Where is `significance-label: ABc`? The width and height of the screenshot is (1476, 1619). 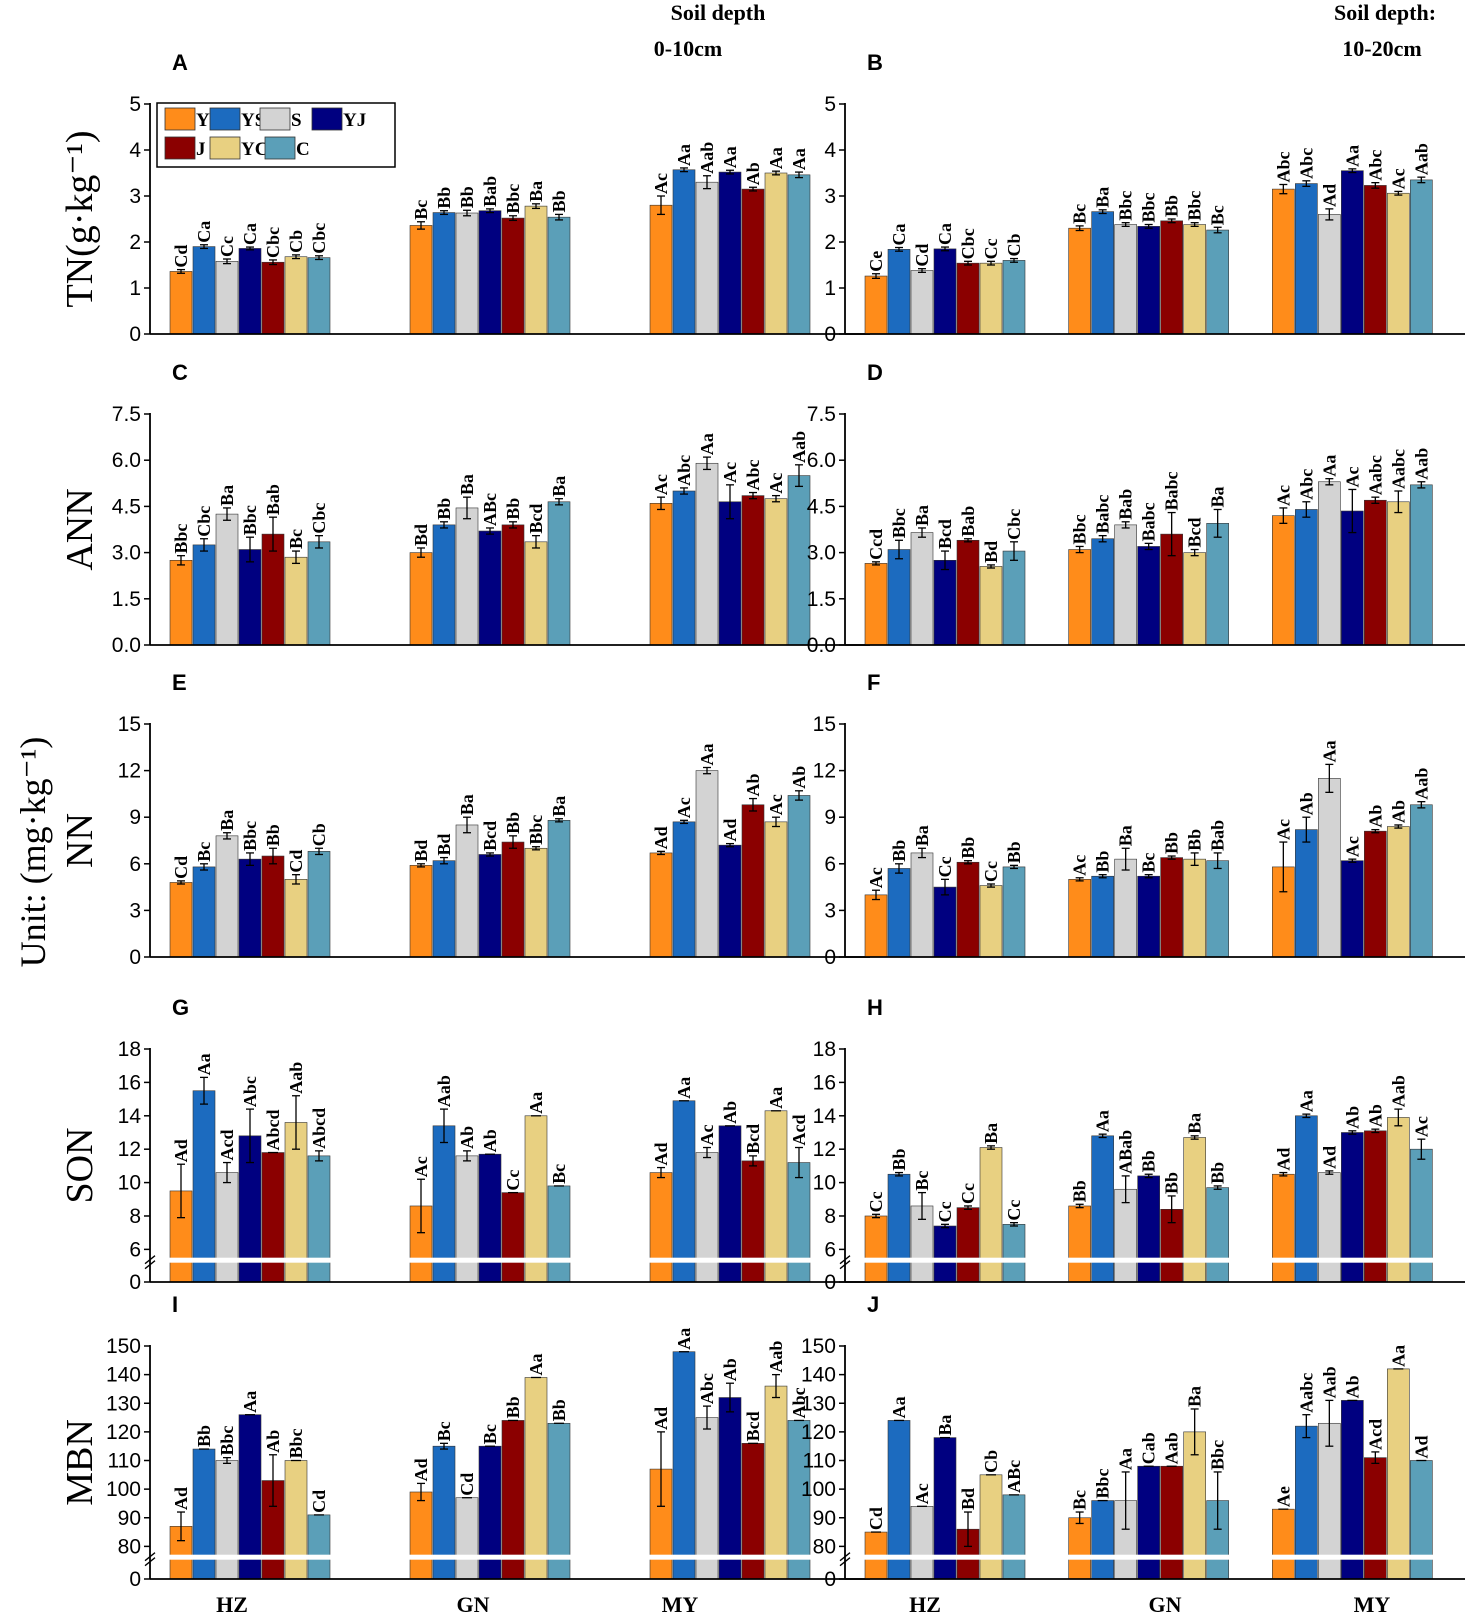 significance-label: ABc is located at coordinates (490, 509).